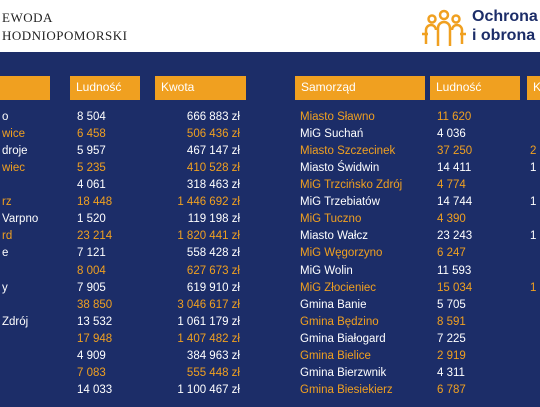 This screenshot has height=407, width=540. Describe the element at coordinates (15, 321) in the screenshot. I see `table-cell: Zdrój` at that location.